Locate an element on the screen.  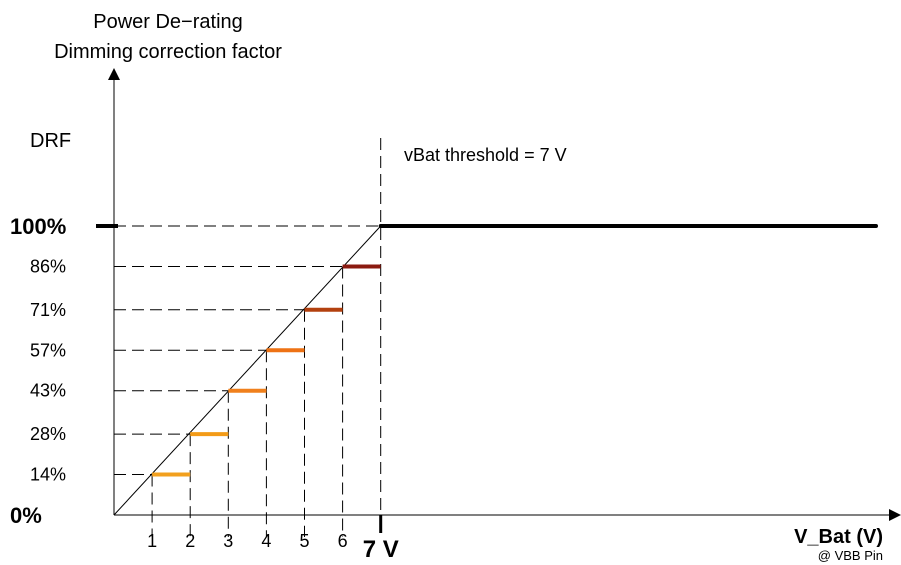
y-series-label: DRF is located at coordinates (50, 141).